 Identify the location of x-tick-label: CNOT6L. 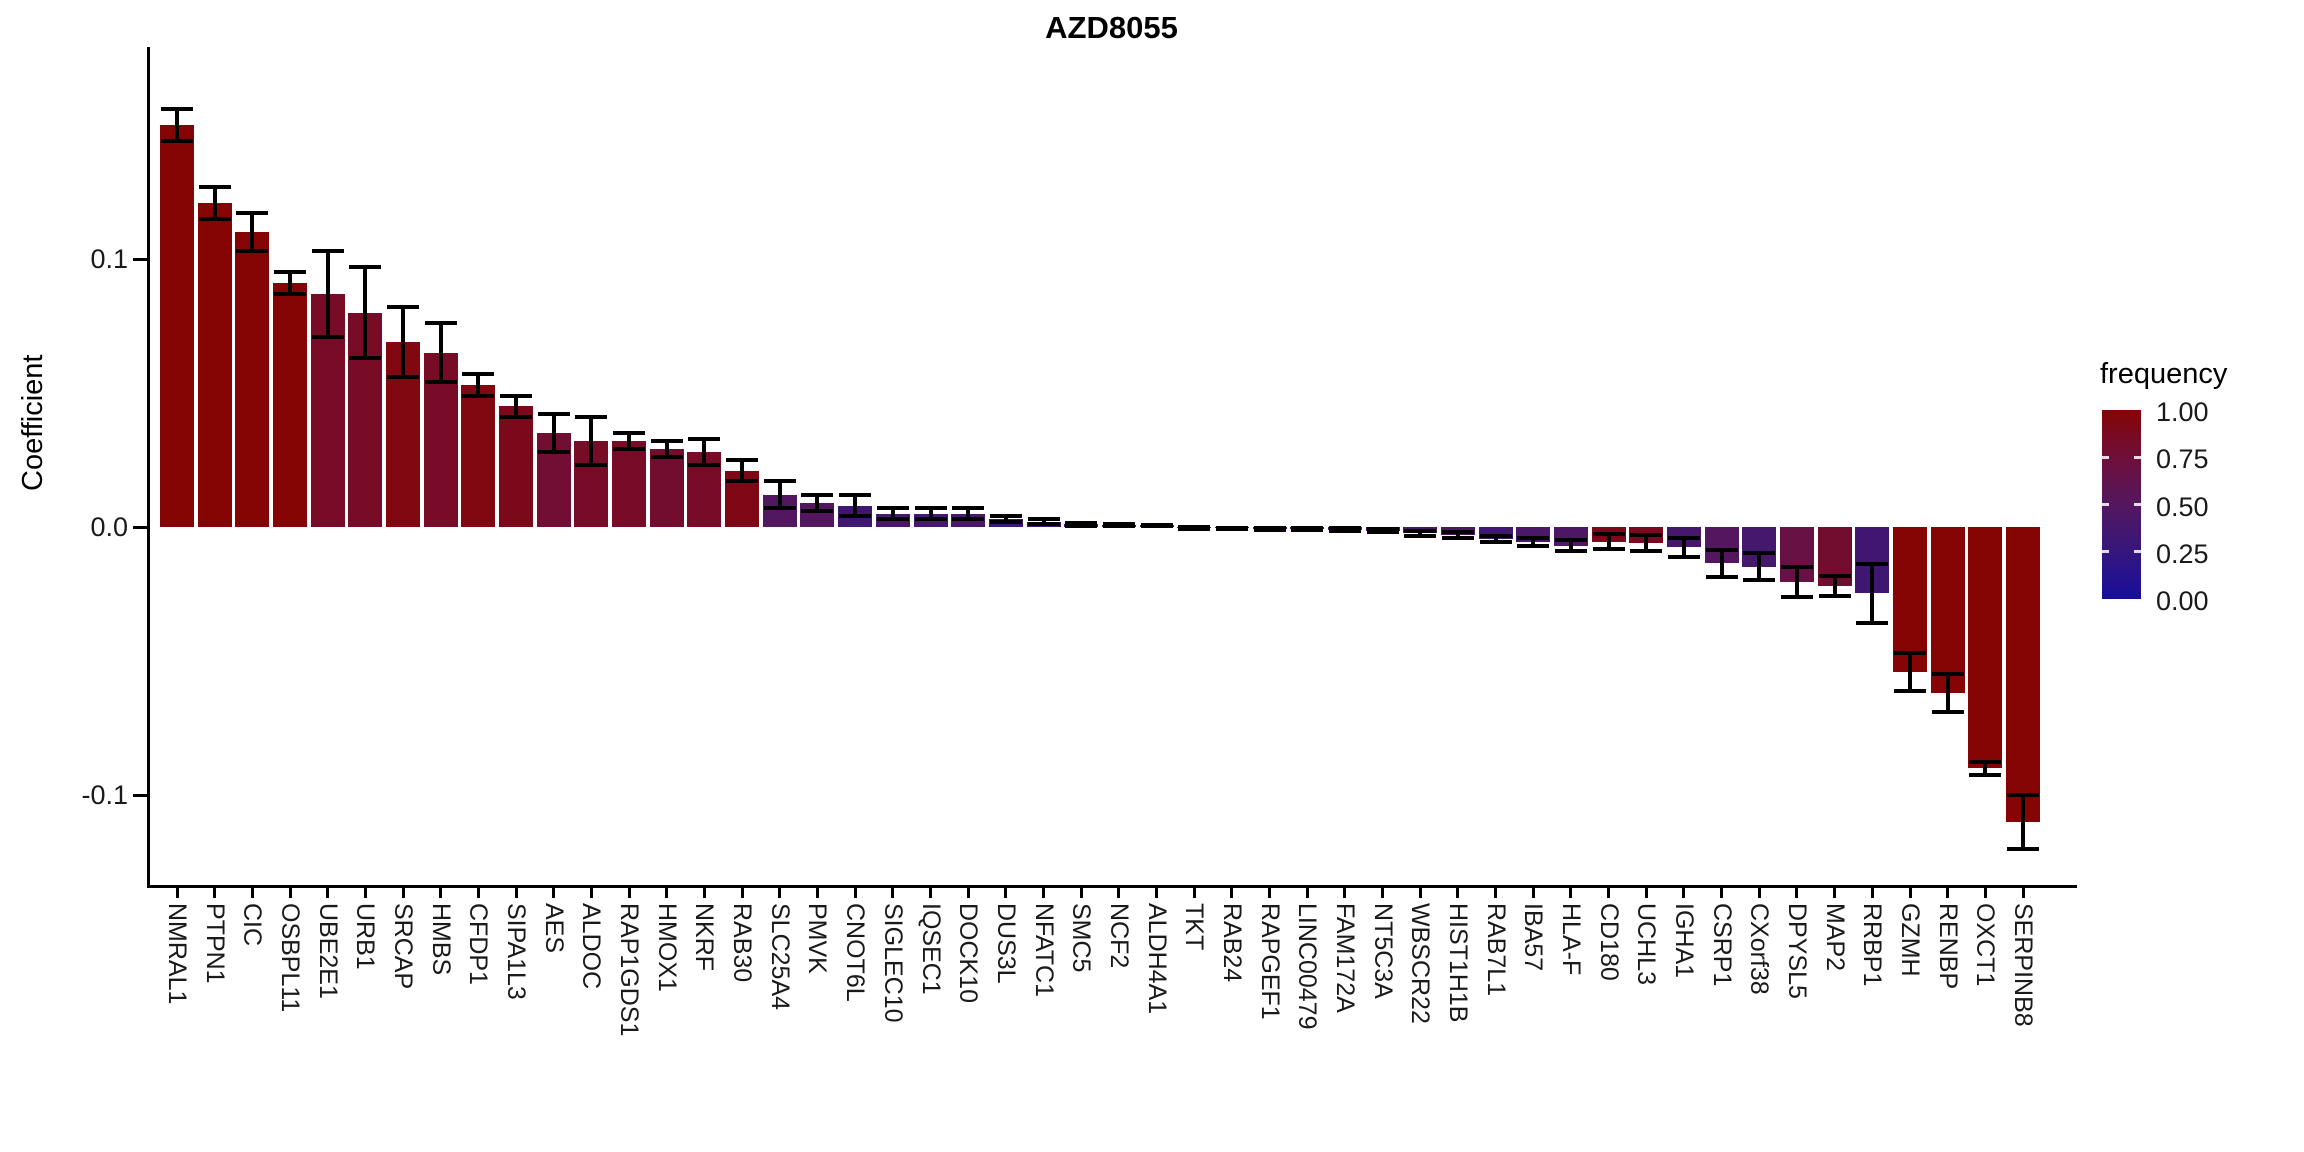
(855, 952).